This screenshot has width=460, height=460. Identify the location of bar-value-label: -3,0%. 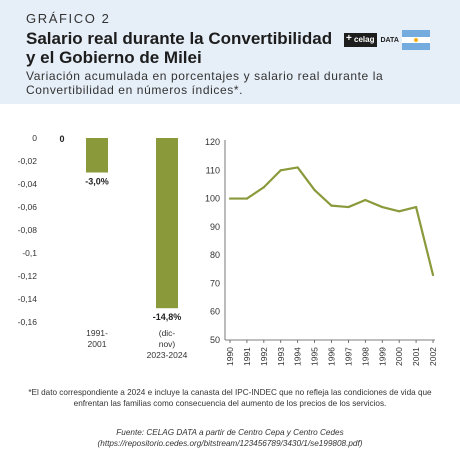
(97, 182).